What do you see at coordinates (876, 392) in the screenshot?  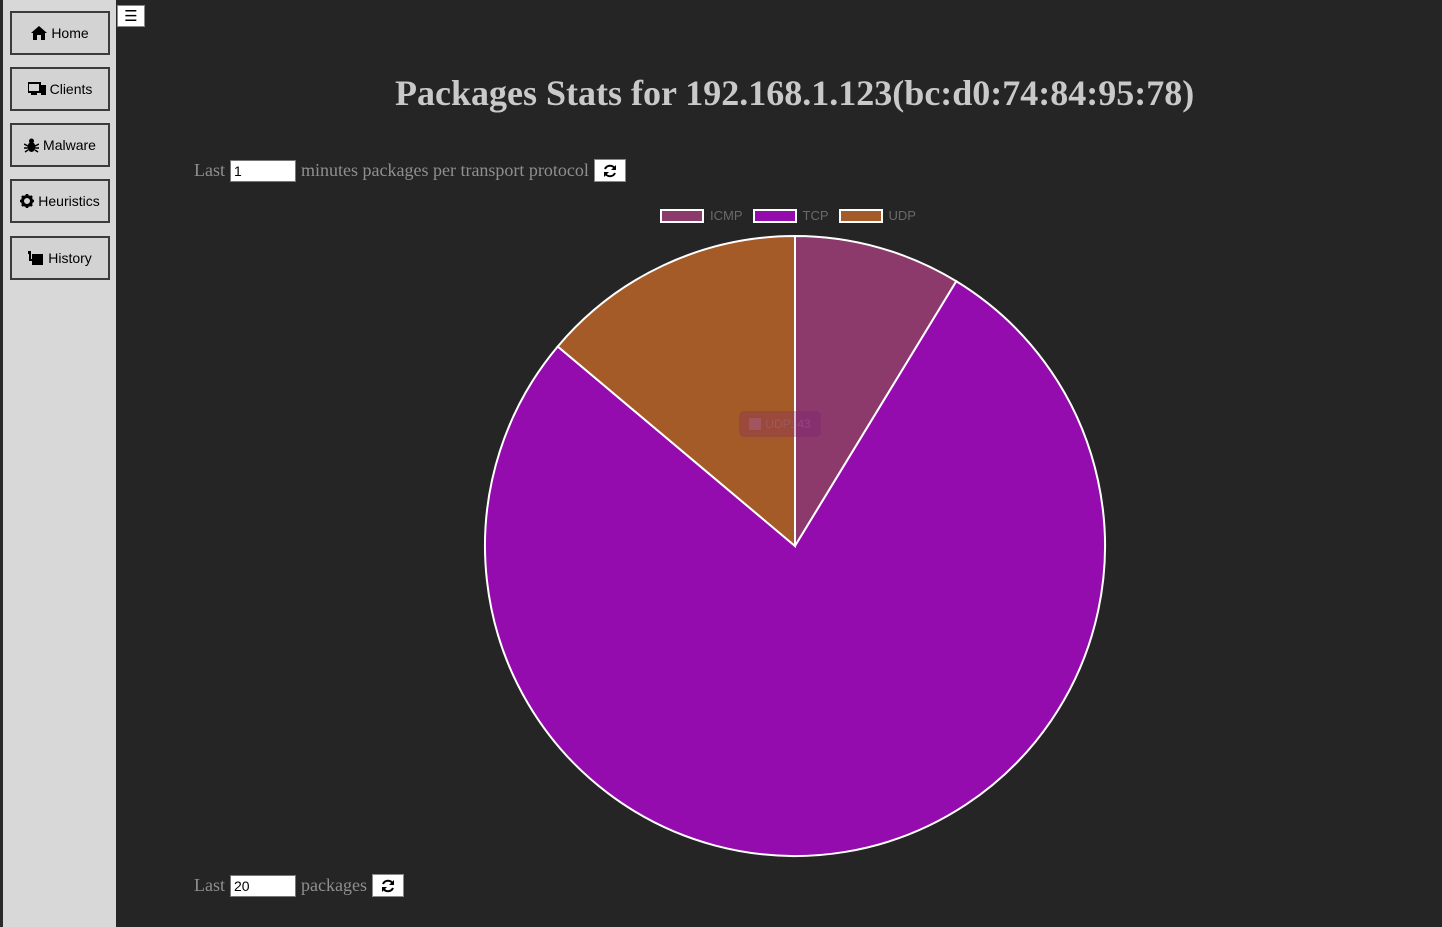 I see `pie-slice-icmp` at bounding box center [876, 392].